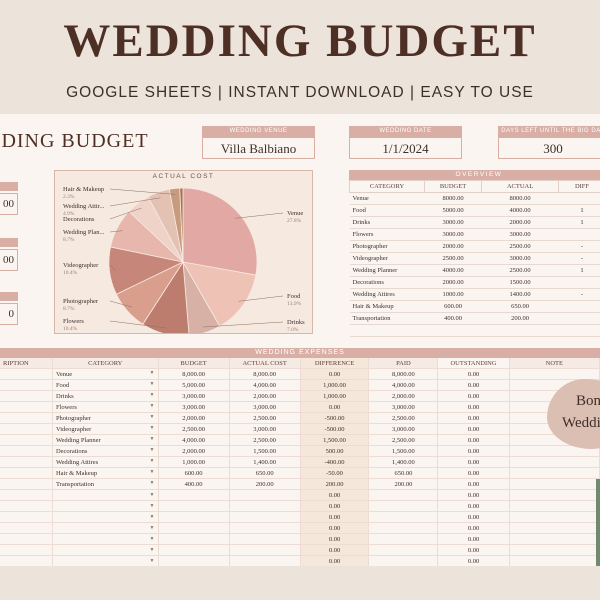 The image size is (600, 600). What do you see at coordinates (265, 451) in the screenshot?
I see `expense-cell: 1,500.00` at bounding box center [265, 451].